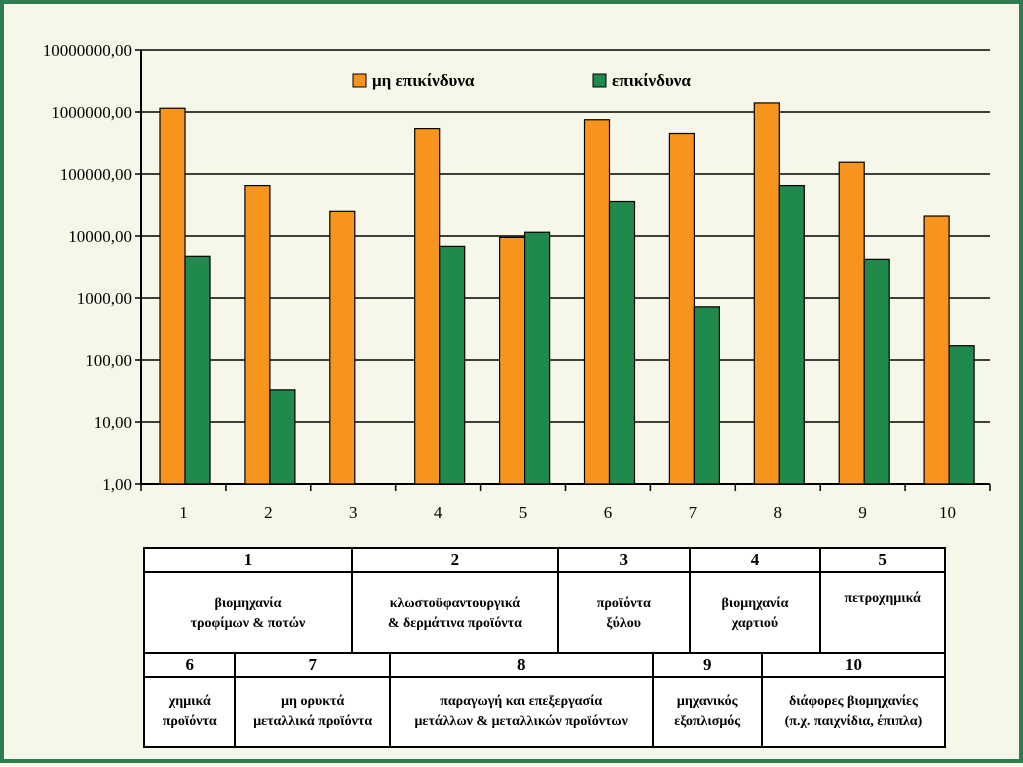 This screenshot has width=1023, height=767. What do you see at coordinates (96, 174) in the screenshot?
I see `y-tick-label: 100000,00` at bounding box center [96, 174].